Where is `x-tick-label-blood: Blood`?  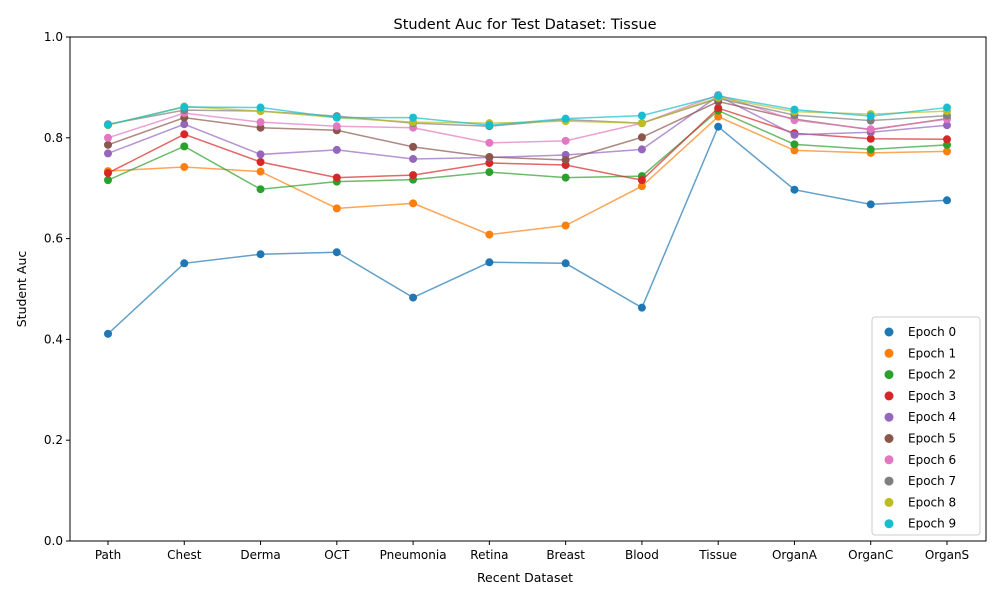
x-tick-label-blood: Blood is located at coordinates (642, 555).